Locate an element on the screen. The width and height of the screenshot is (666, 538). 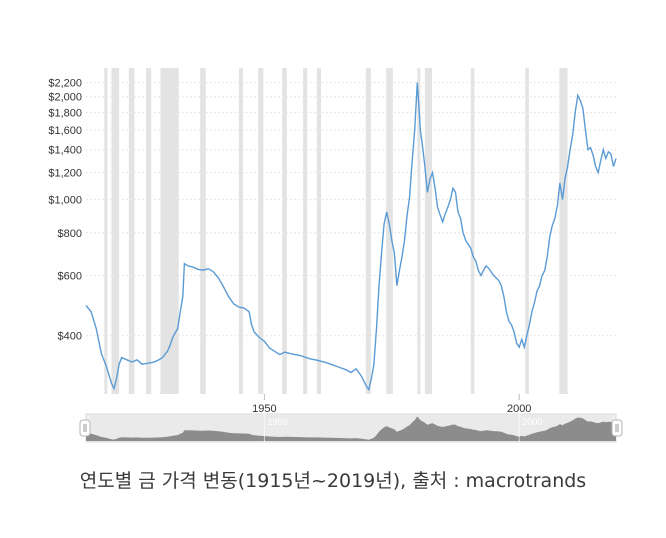
y-tick-label: $2,200 is located at coordinates (65, 84).